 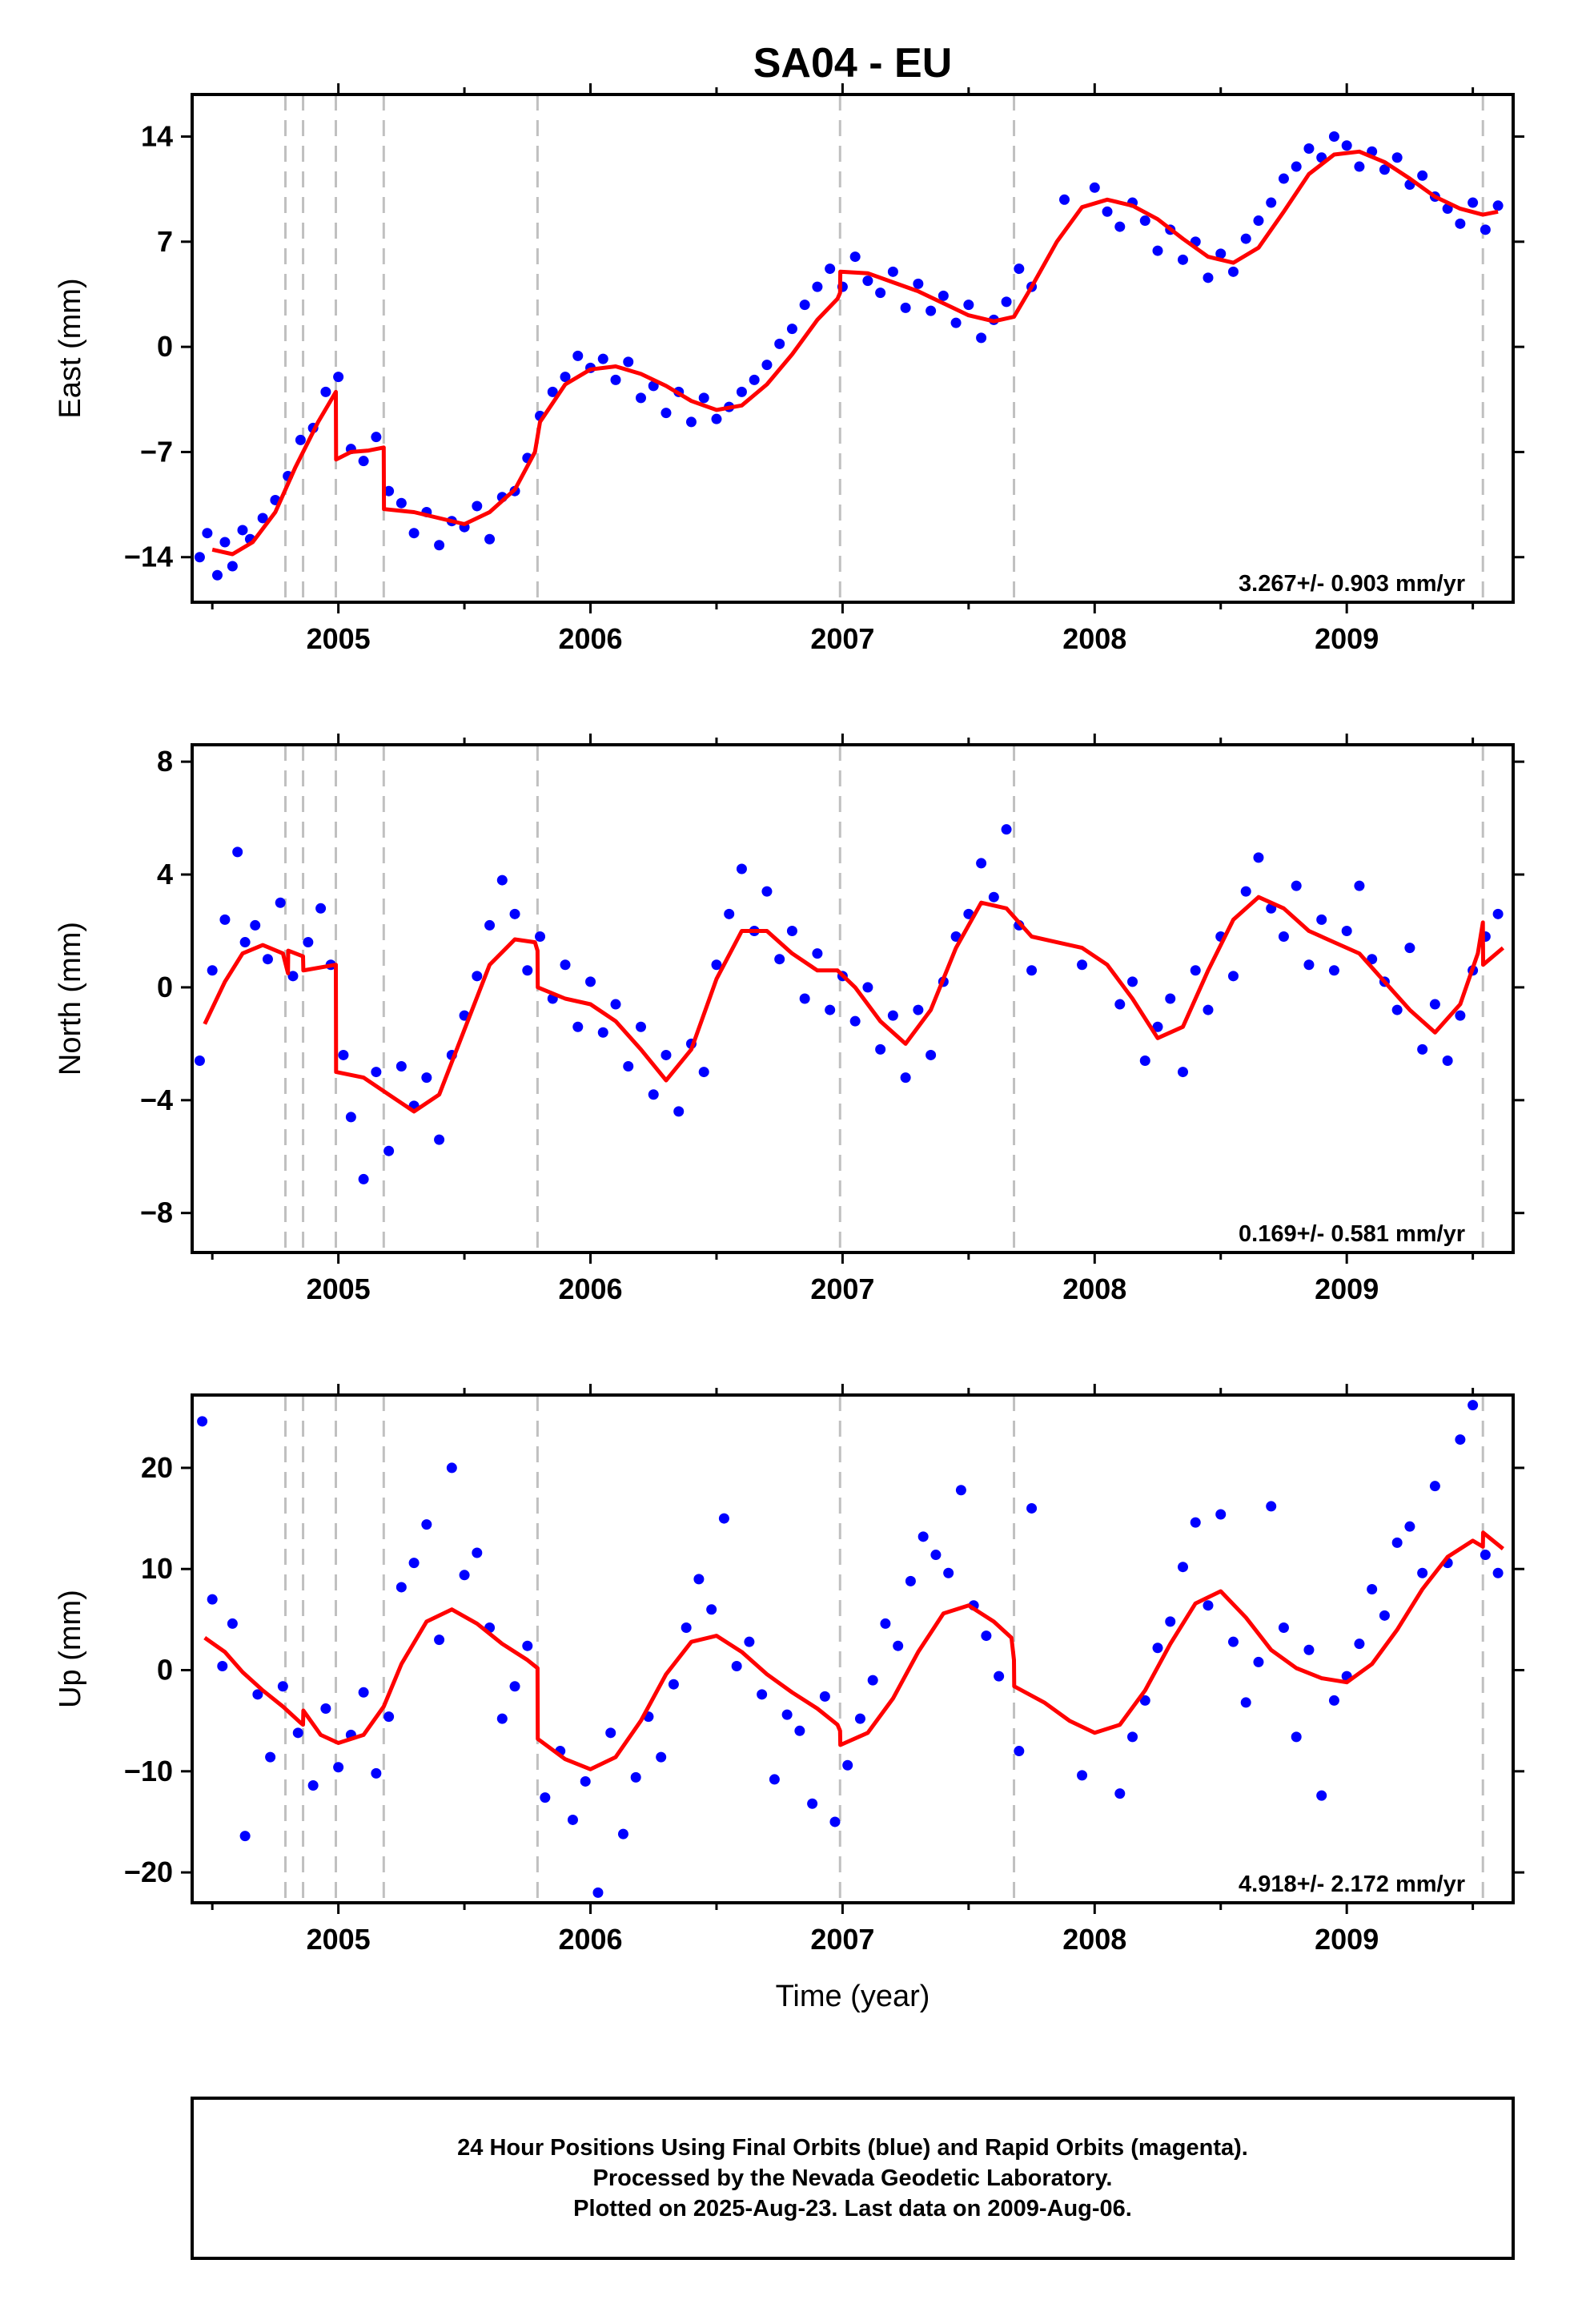 I want to click on rate-annotation-up: 4.918+/- 2.172 mm/yr, so click(x=1352, y=1884).